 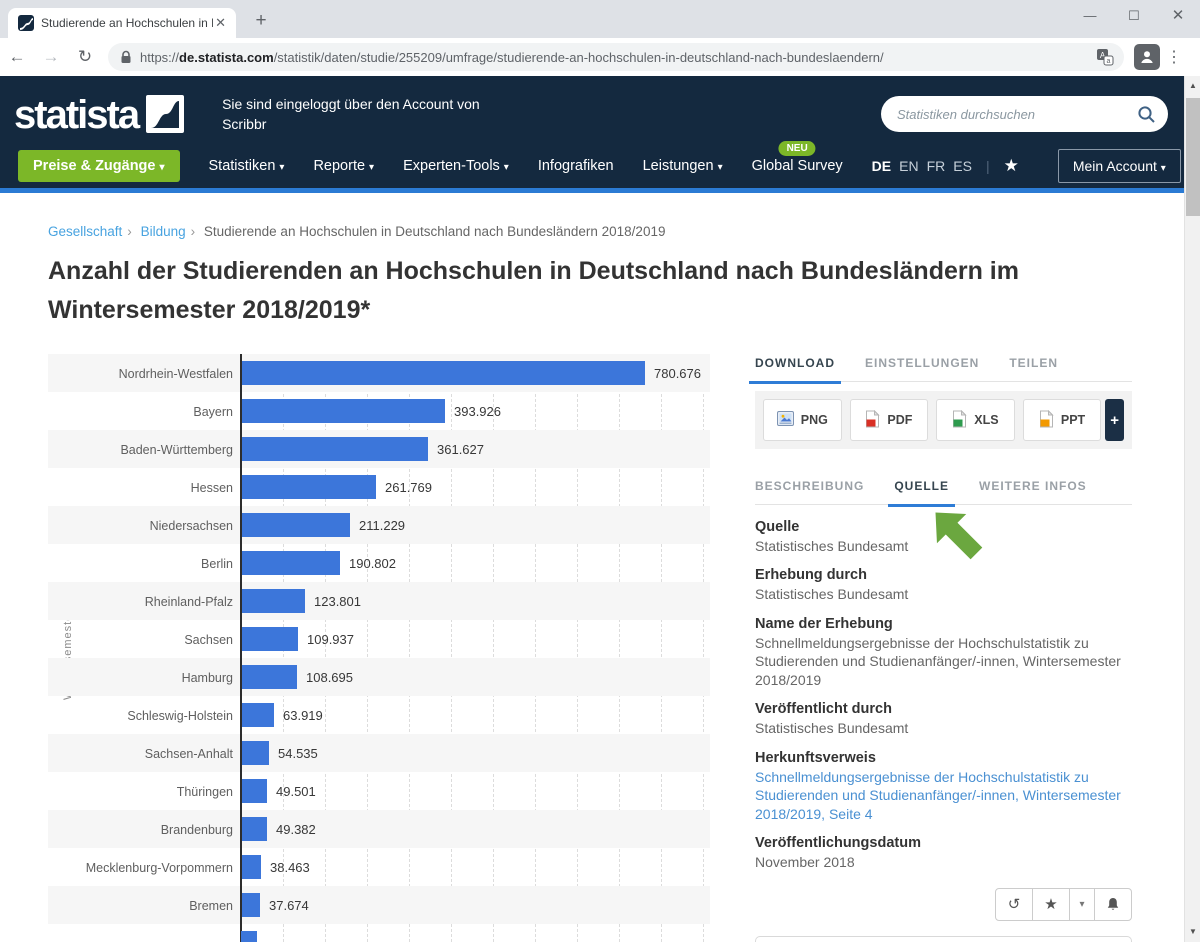 I want to click on chart-row: Sachsen-Anhalt 54.535, so click(x=379, y=753).